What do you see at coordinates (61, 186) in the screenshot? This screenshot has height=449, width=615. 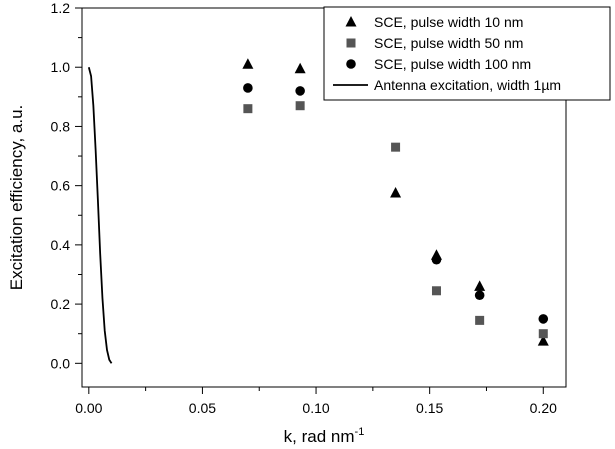 I see `y-tick-label: 0.6` at bounding box center [61, 186].